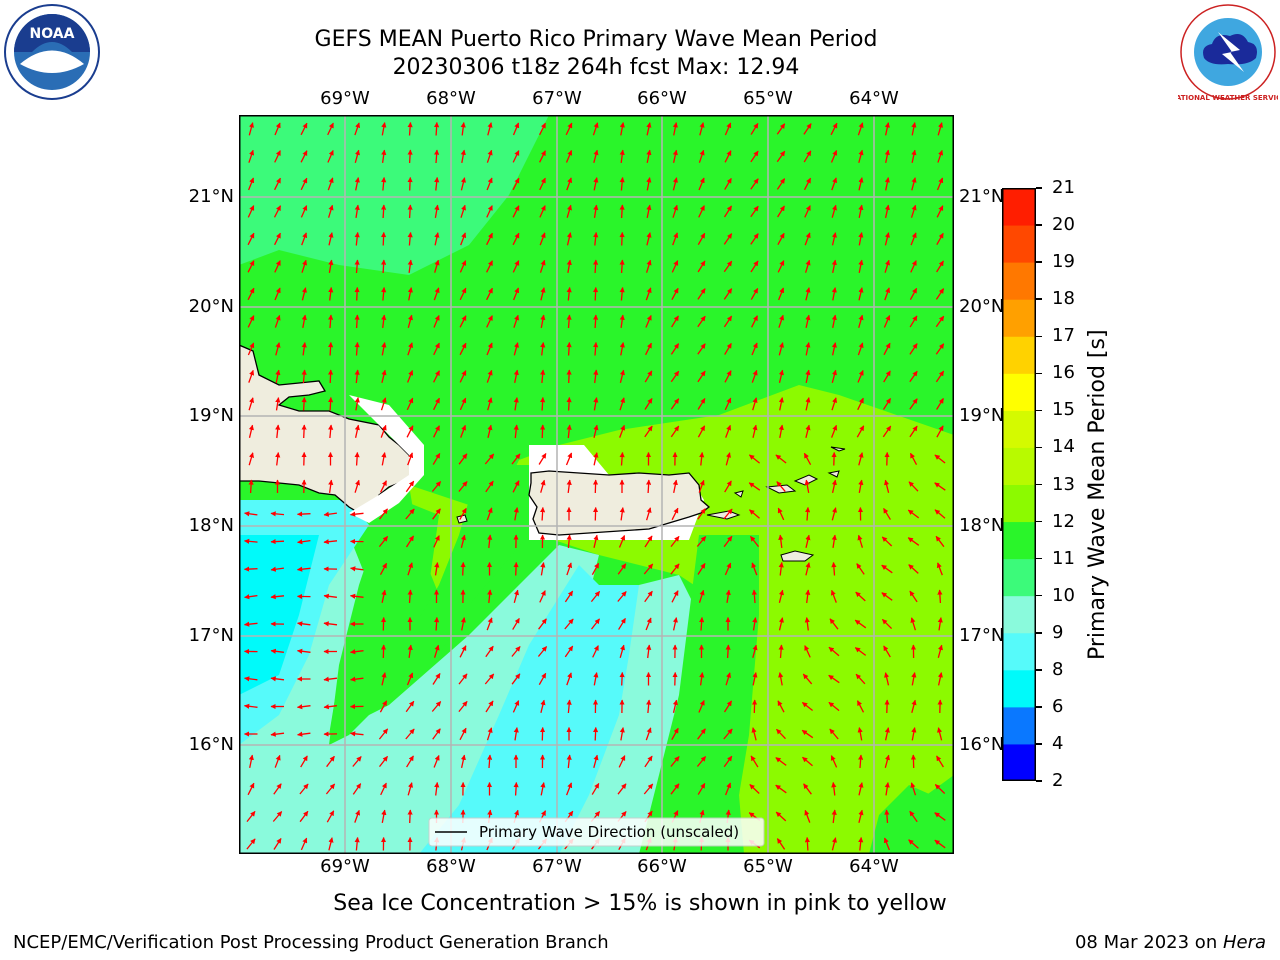  I want to click on colorbar-tick-label: 8, so click(1058, 669).